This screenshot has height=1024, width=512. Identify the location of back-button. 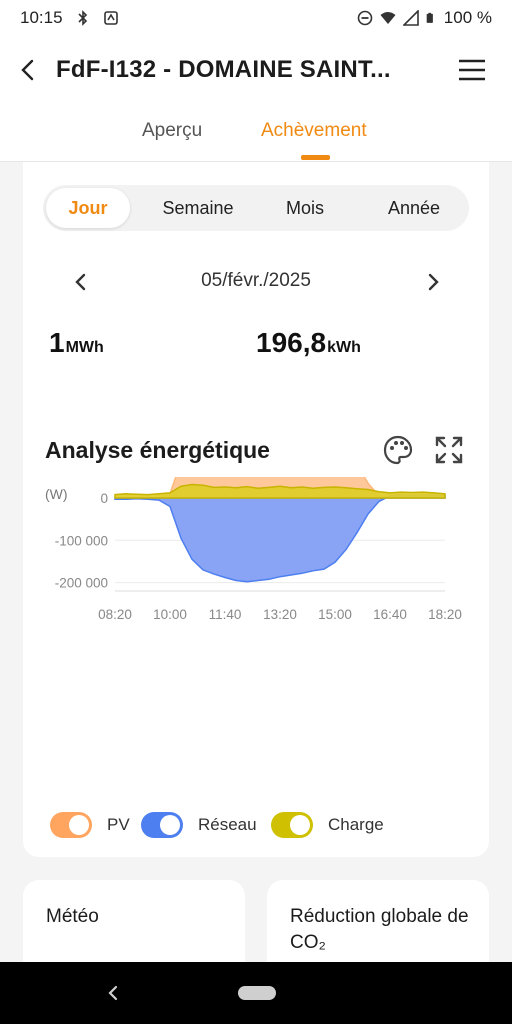
(28, 70).